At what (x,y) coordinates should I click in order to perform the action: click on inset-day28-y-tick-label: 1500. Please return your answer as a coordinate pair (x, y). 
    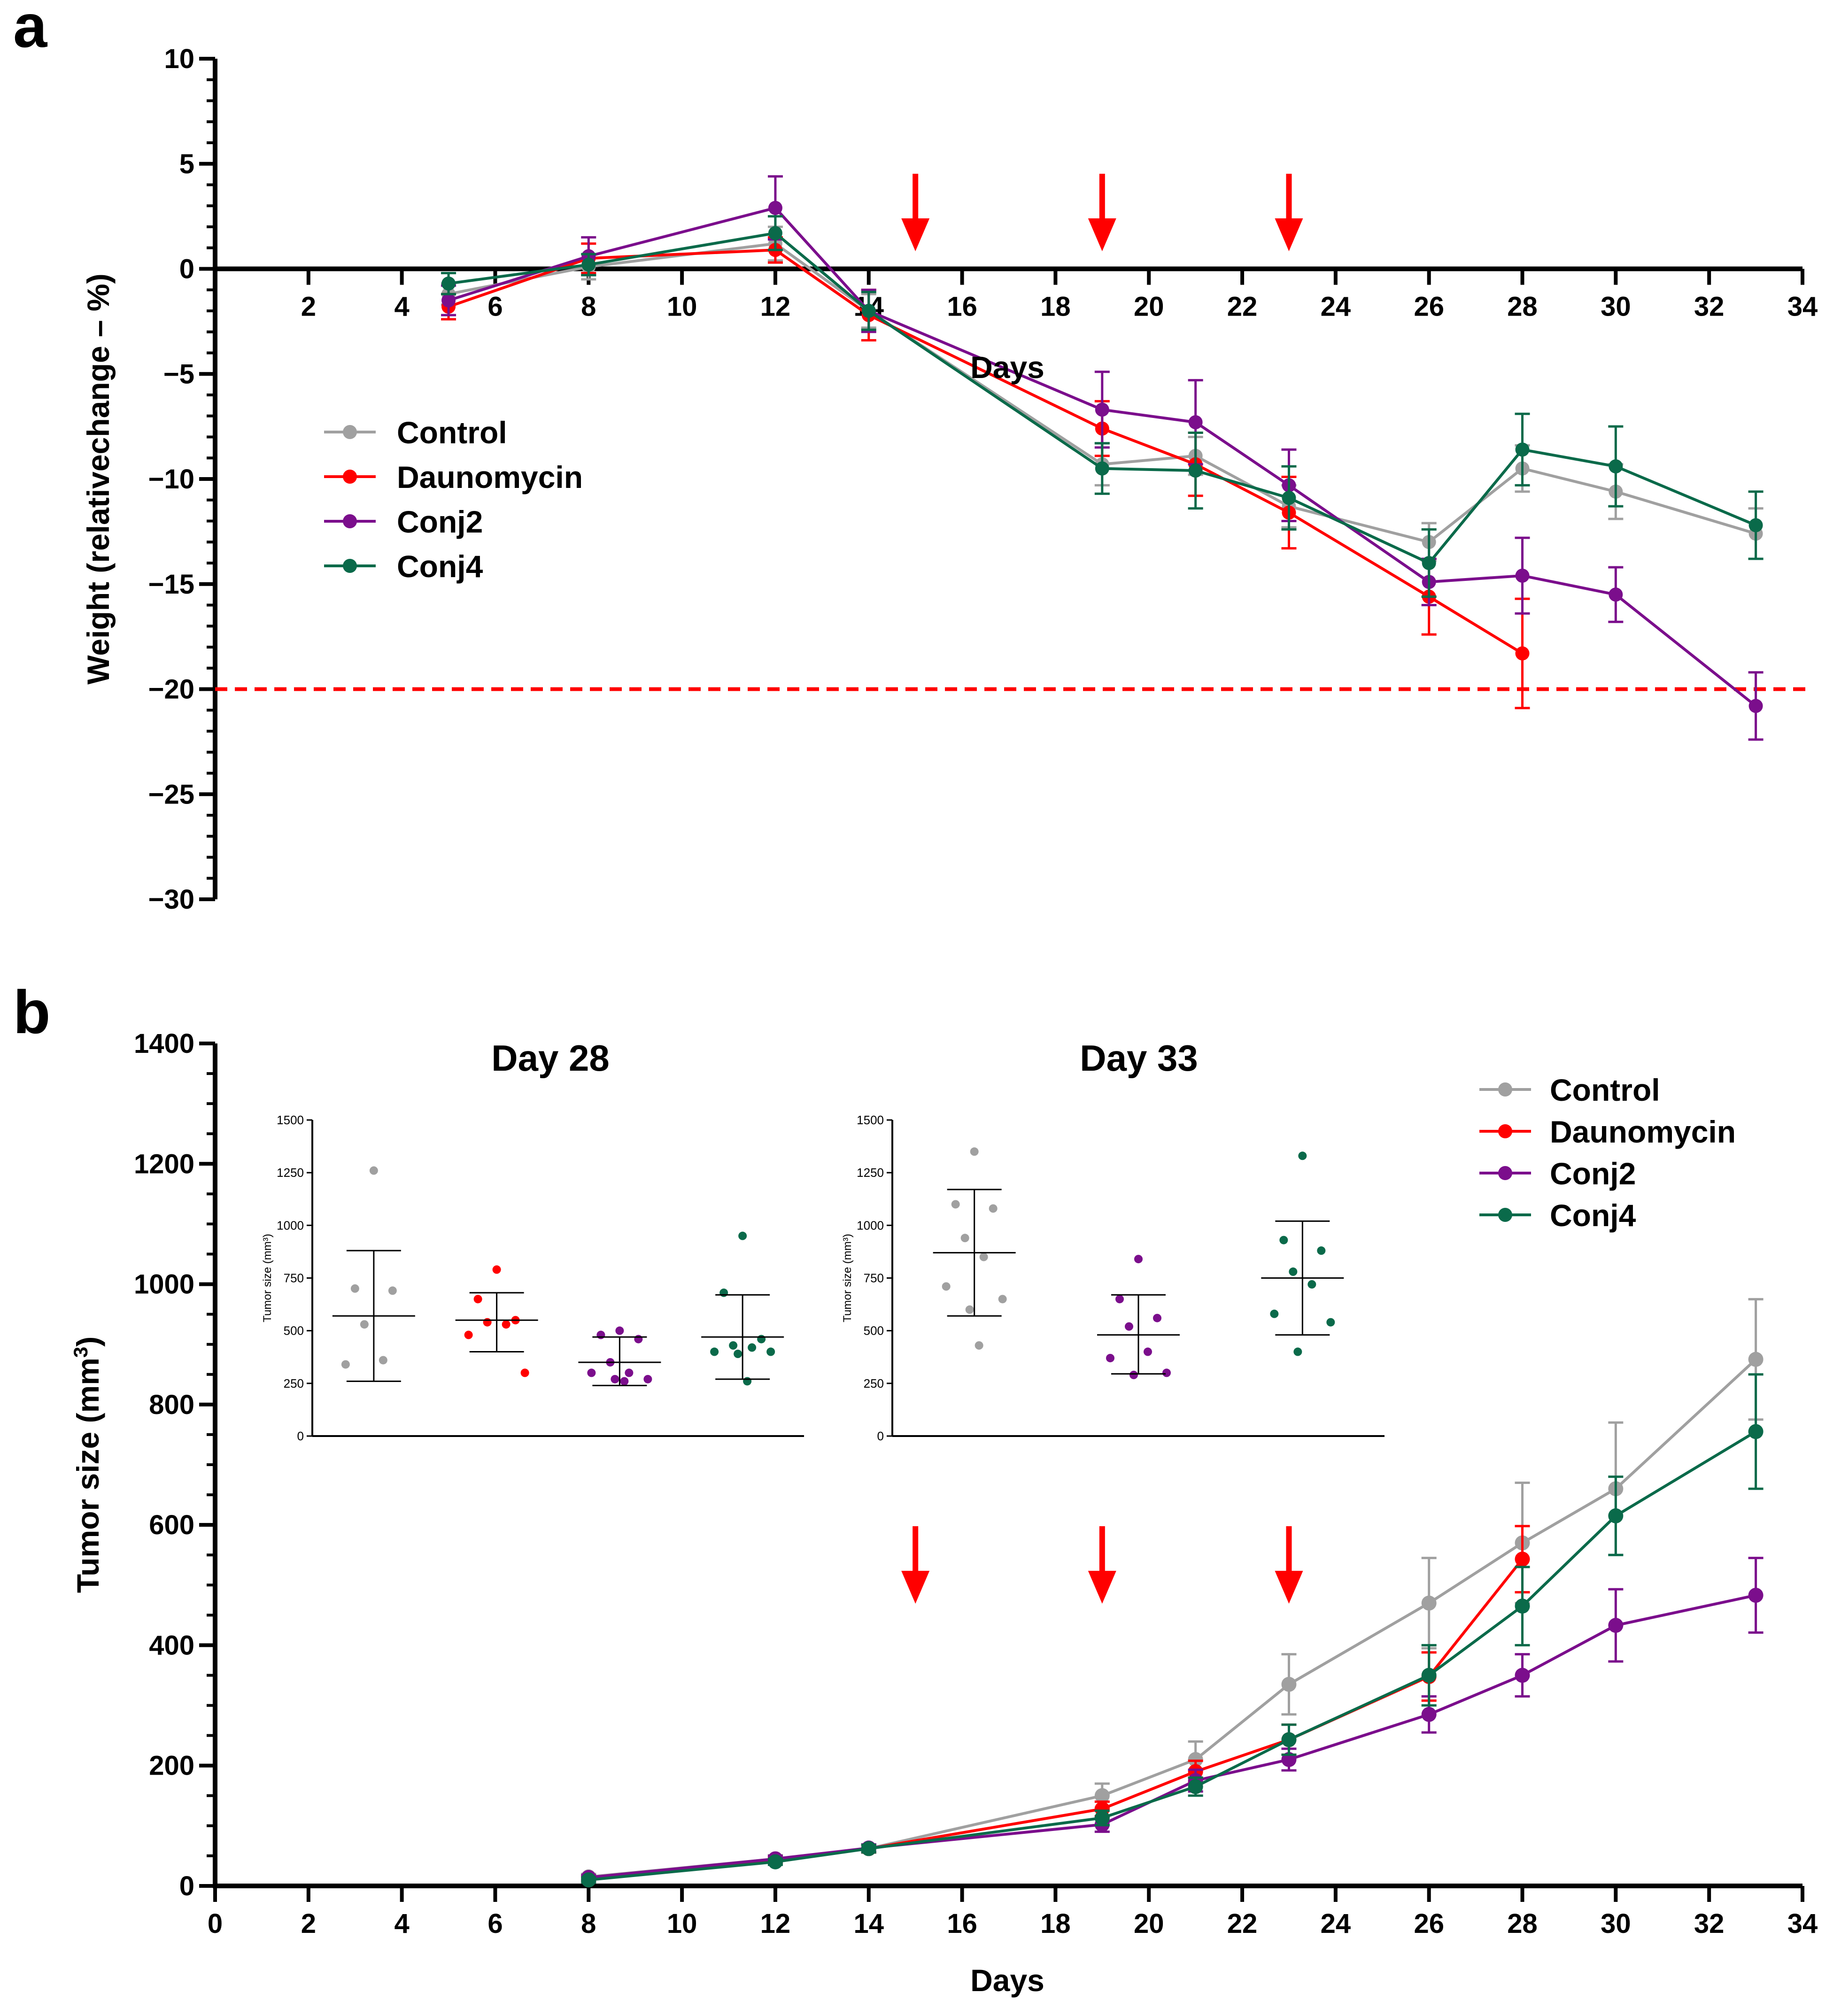
    Looking at the image, I should click on (290, 1120).